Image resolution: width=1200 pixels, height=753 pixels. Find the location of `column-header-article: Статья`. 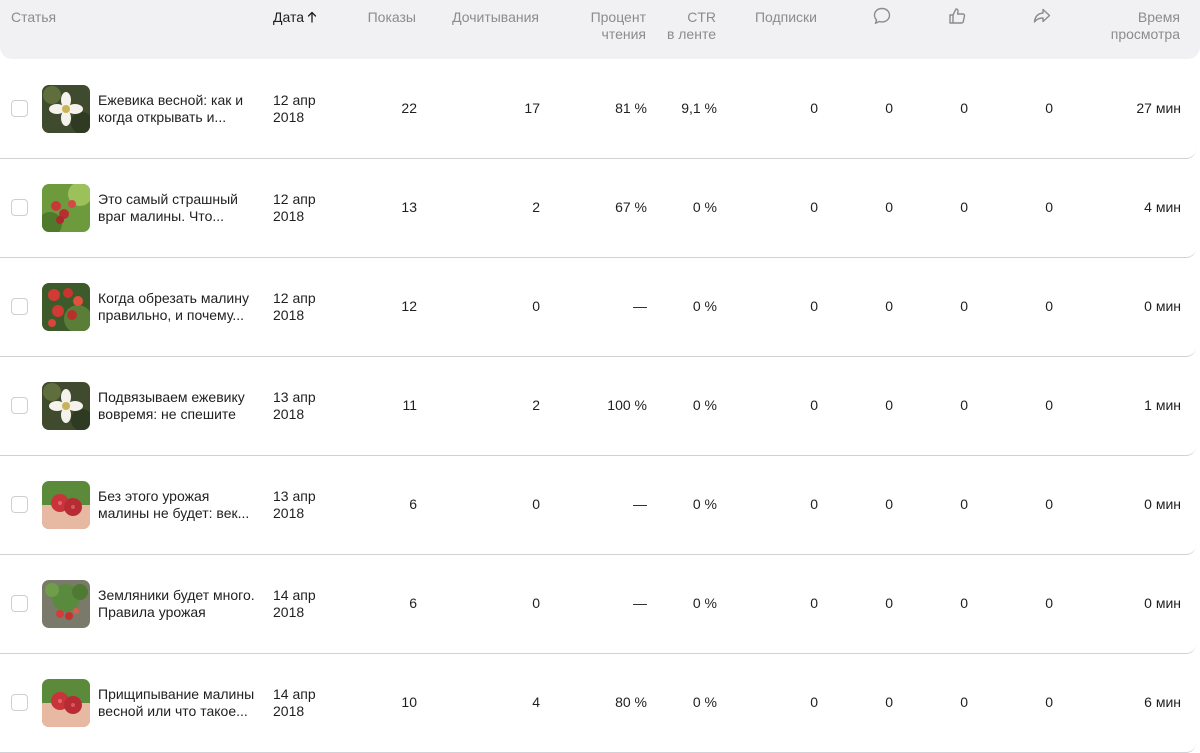

column-header-article: Статья is located at coordinates (34, 17).